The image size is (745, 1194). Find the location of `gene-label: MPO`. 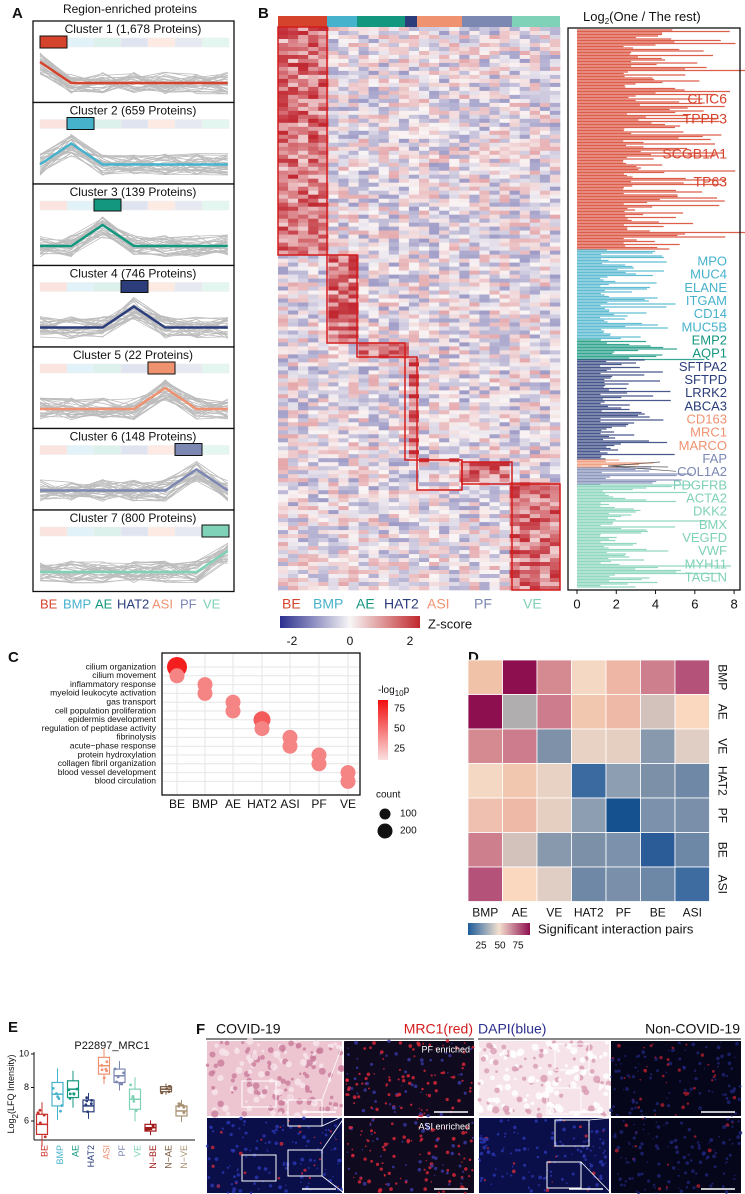

gene-label: MPO is located at coordinates (712, 260).